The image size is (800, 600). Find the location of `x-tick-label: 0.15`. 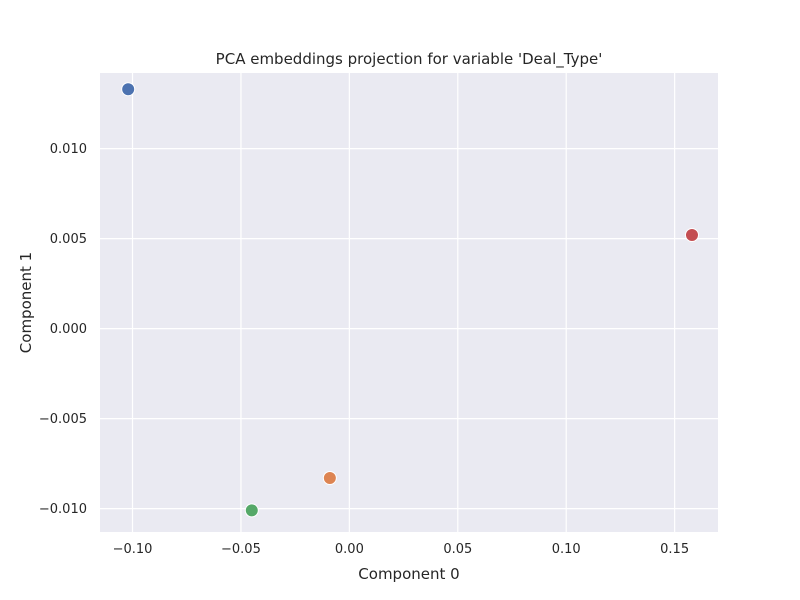

x-tick-label: 0.15 is located at coordinates (674, 549).